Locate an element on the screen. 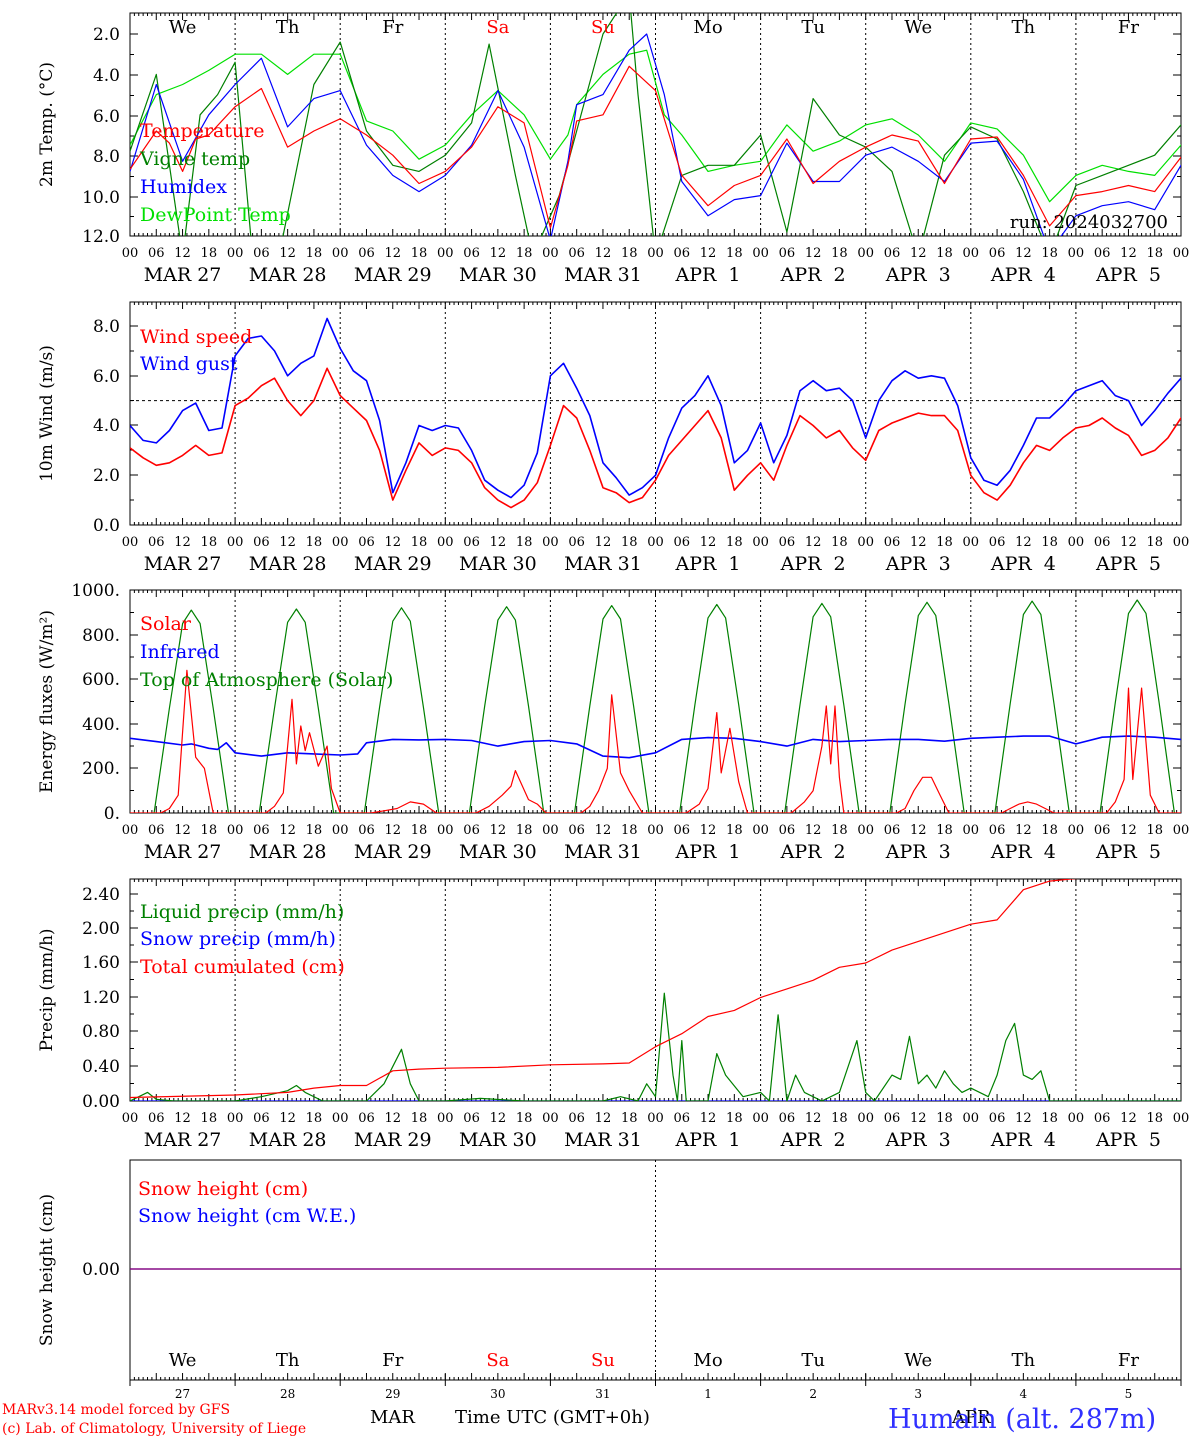 The height and width of the screenshot is (1440, 1194). date-label: MAR 30 is located at coordinates (498, 852).